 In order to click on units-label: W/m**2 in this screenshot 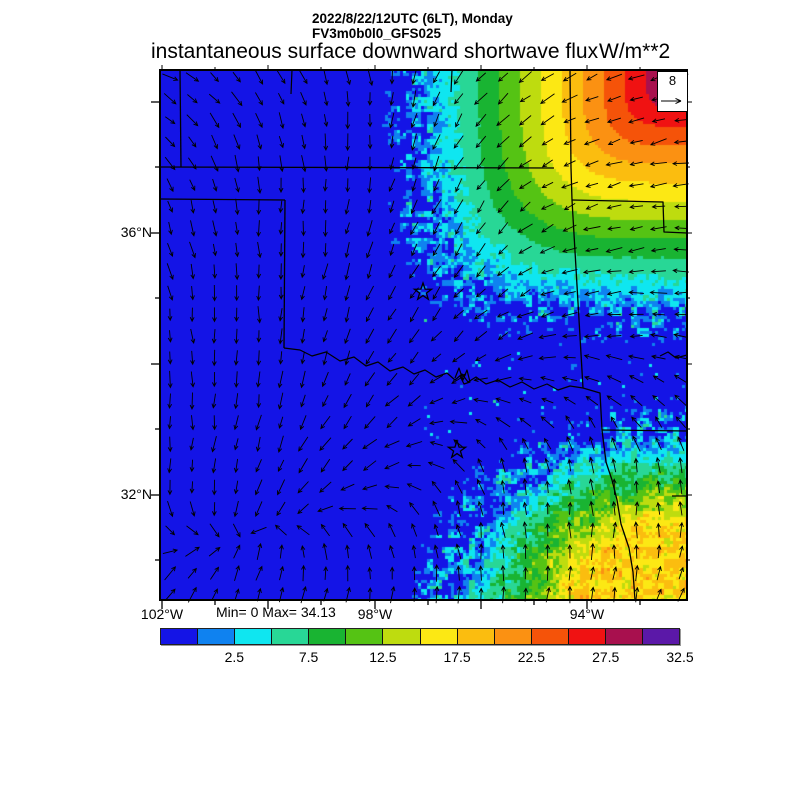, I will do `click(635, 51)`.